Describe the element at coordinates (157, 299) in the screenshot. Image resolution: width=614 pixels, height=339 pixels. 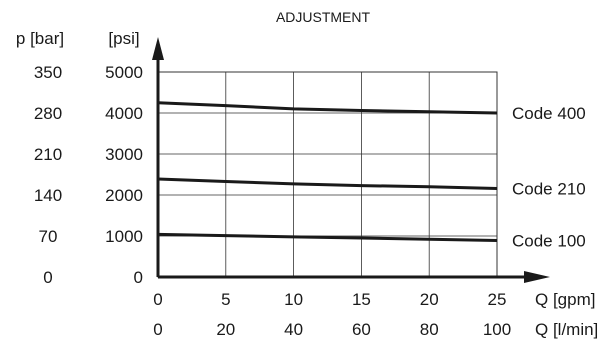
I see `x-tick-gpm-label: 0` at that location.